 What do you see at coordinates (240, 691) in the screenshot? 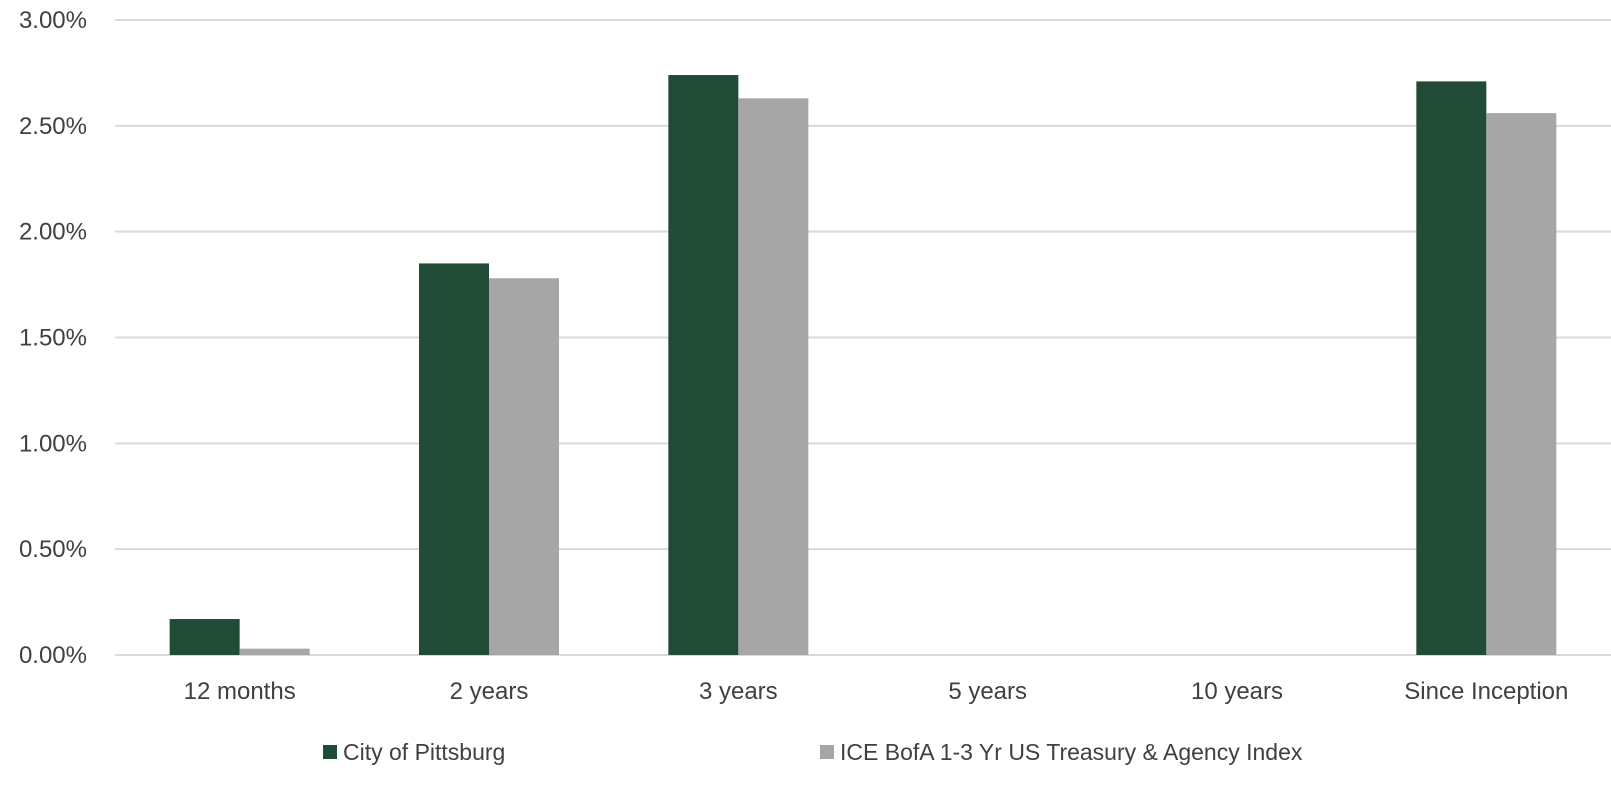
I see `x-category-label: 12 months` at bounding box center [240, 691].